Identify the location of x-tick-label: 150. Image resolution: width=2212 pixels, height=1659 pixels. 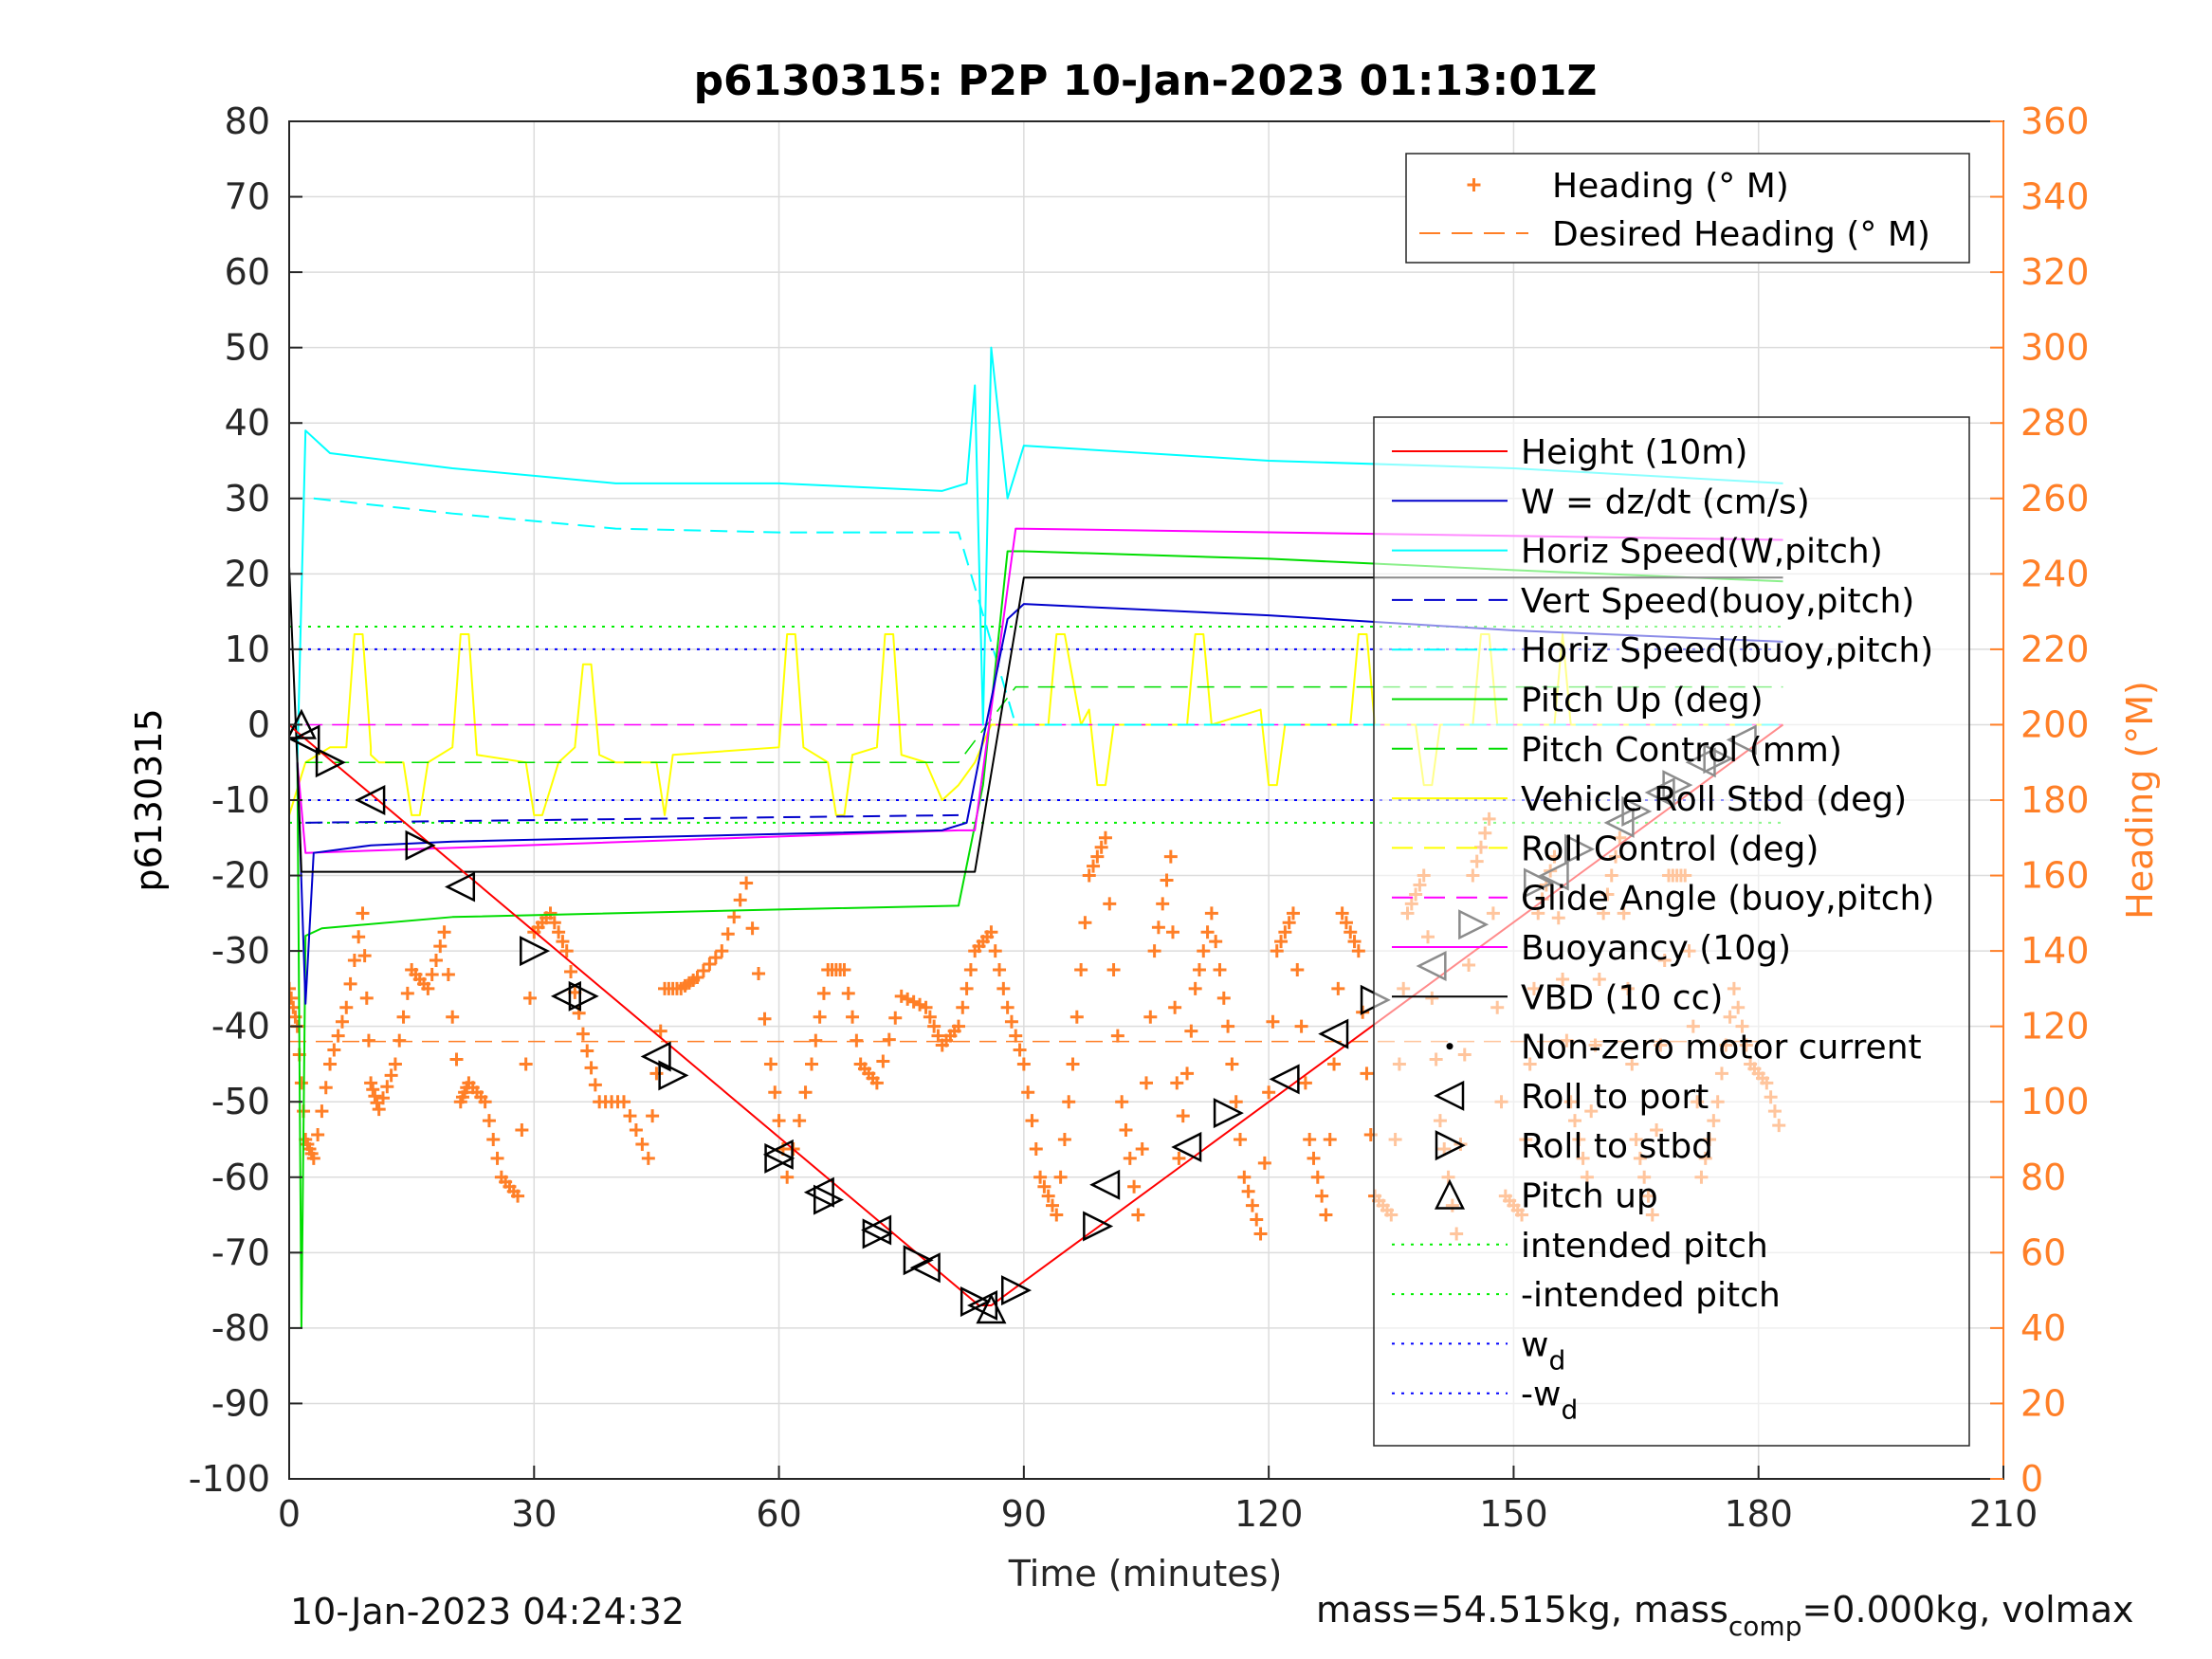
(1513, 1514).